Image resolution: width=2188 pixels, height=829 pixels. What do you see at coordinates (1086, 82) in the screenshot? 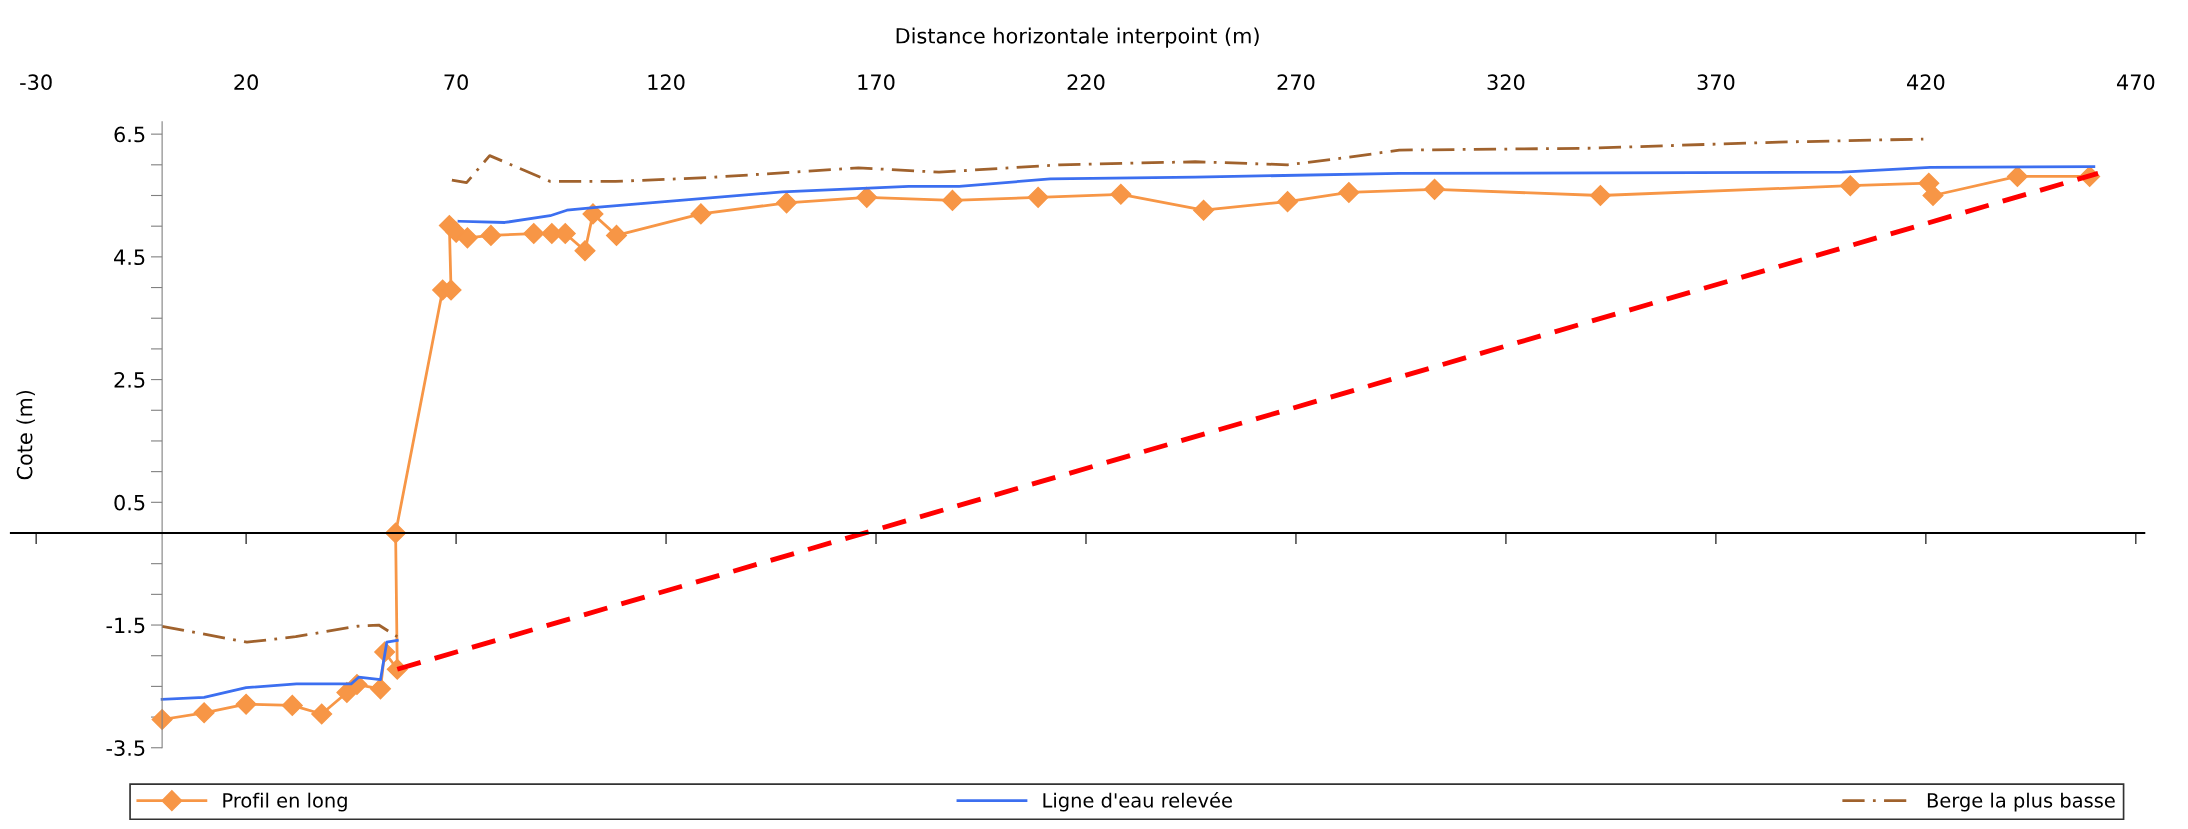
I see `x-tick-label: 220` at bounding box center [1086, 82].